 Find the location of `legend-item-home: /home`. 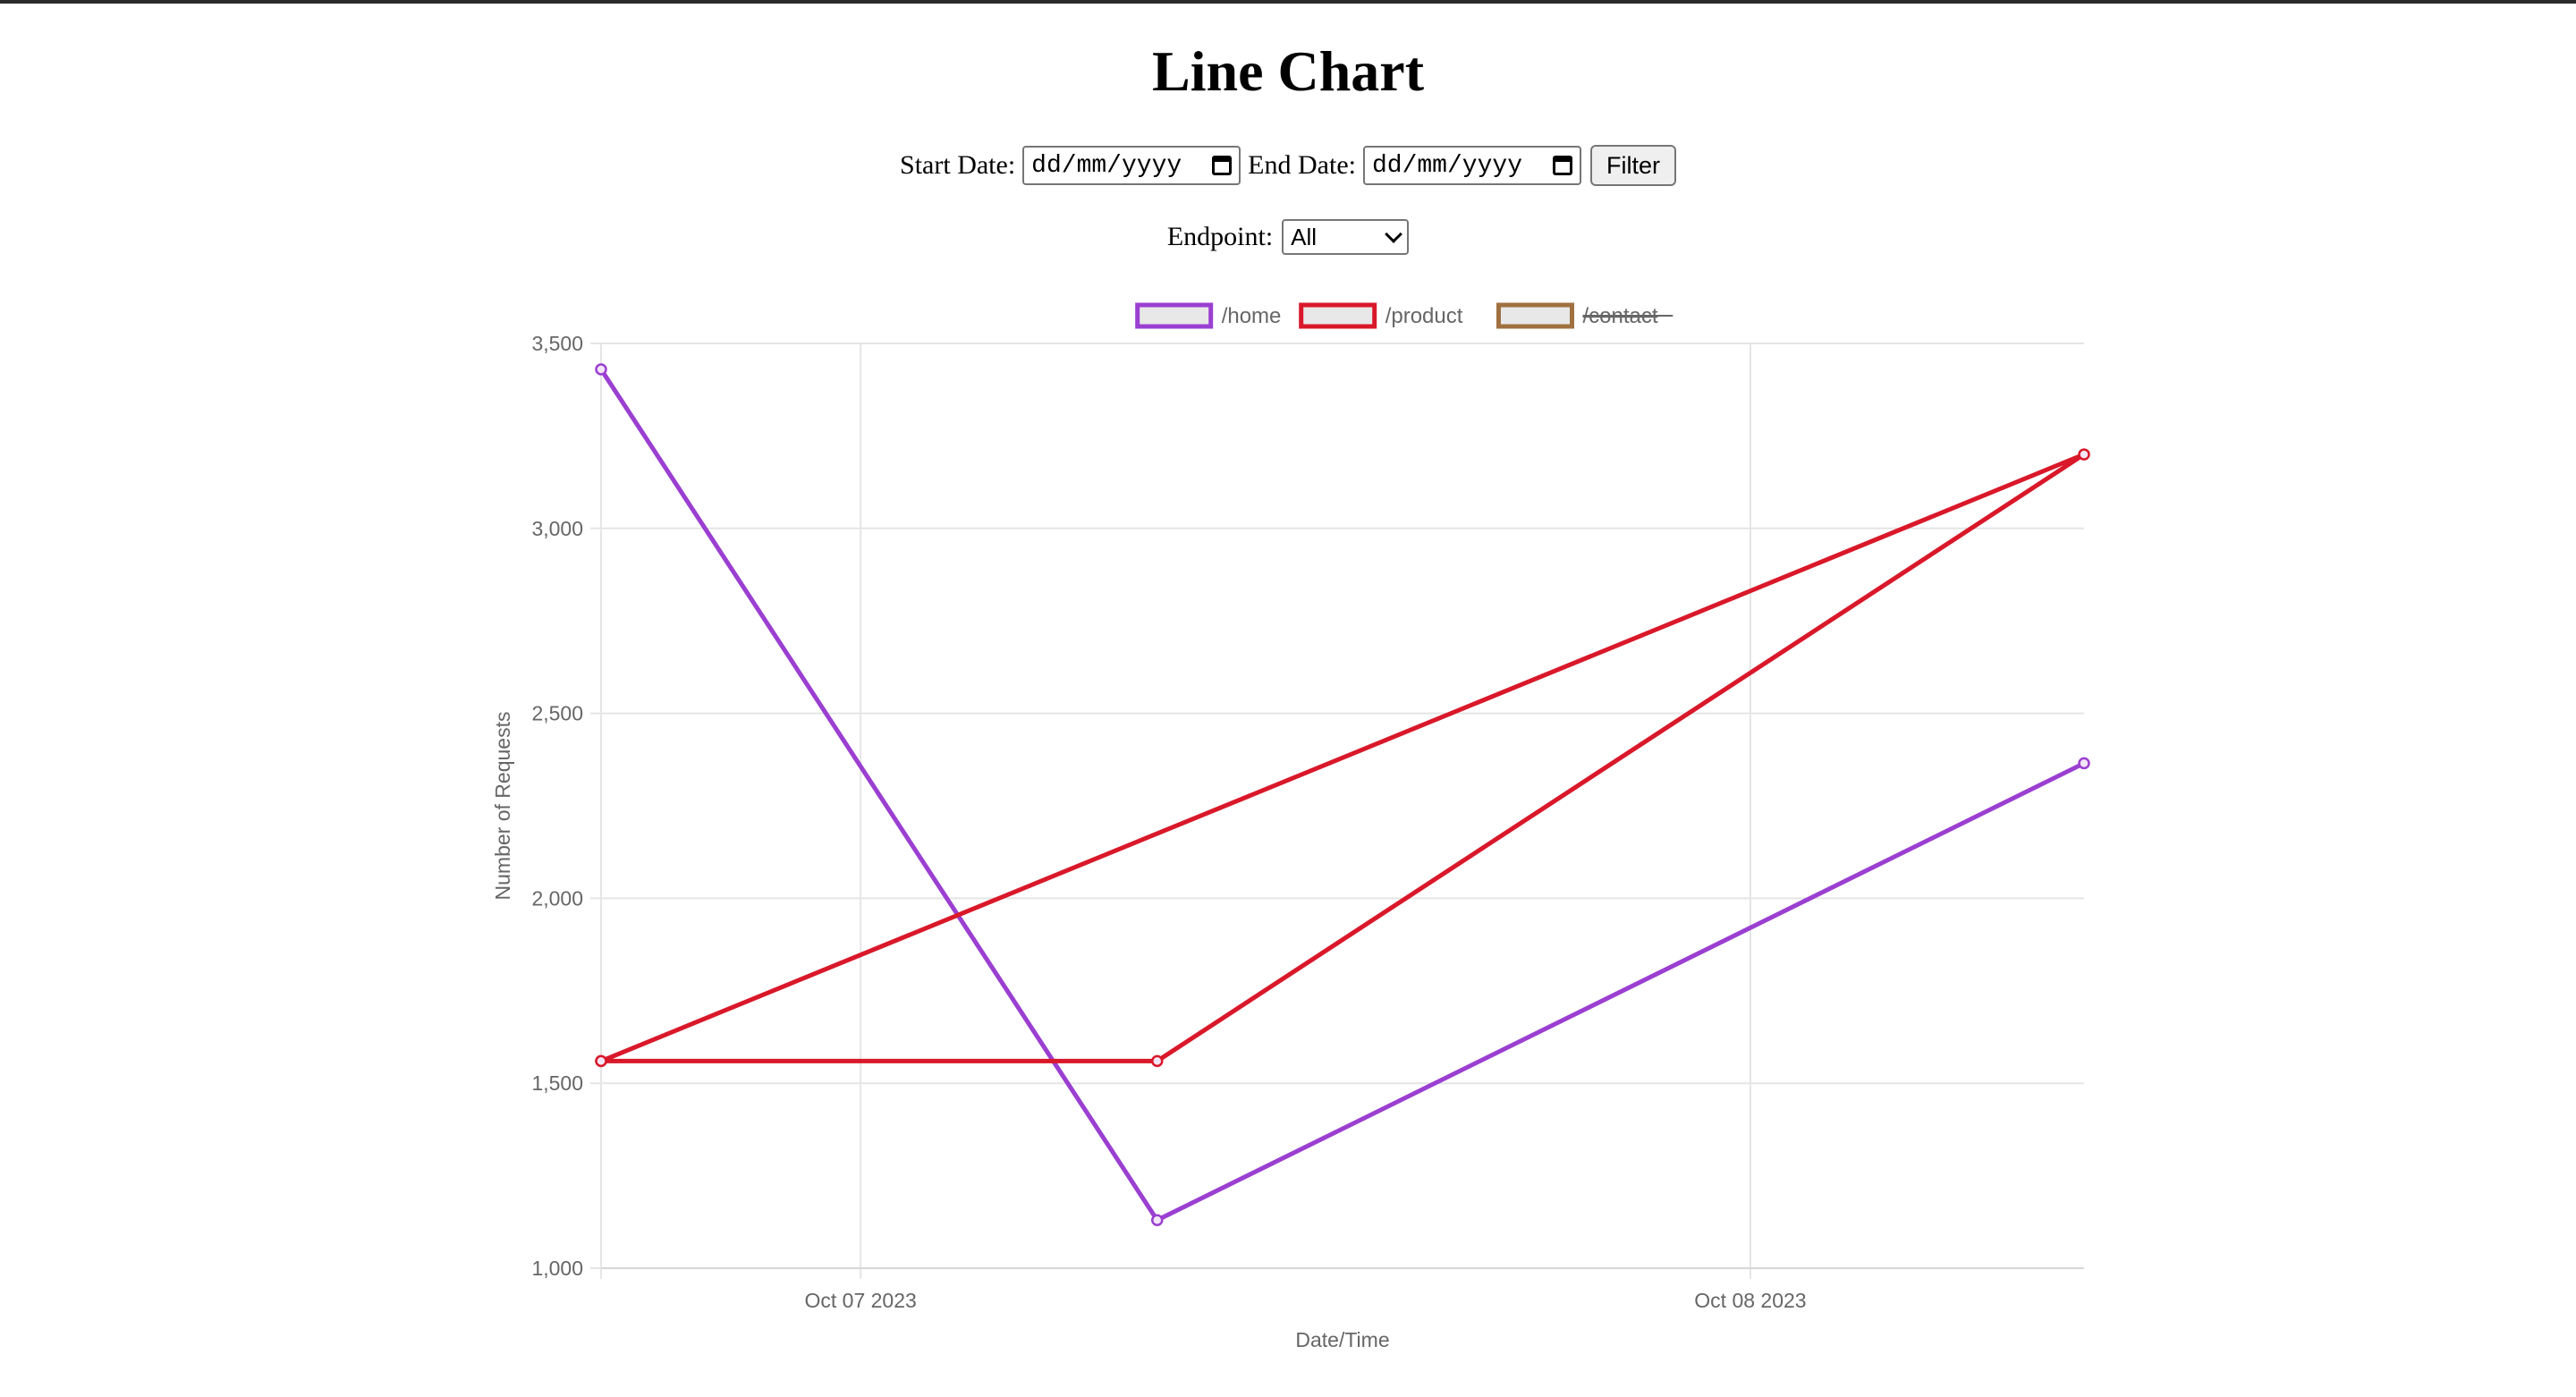

legend-item-home: /home is located at coordinates (1208, 315).